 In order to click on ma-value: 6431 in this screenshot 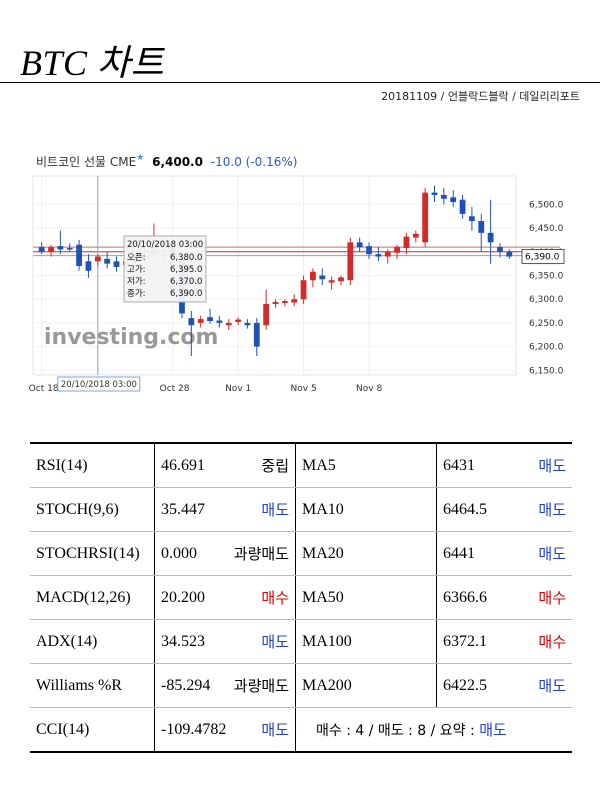, I will do `click(459, 465)`.